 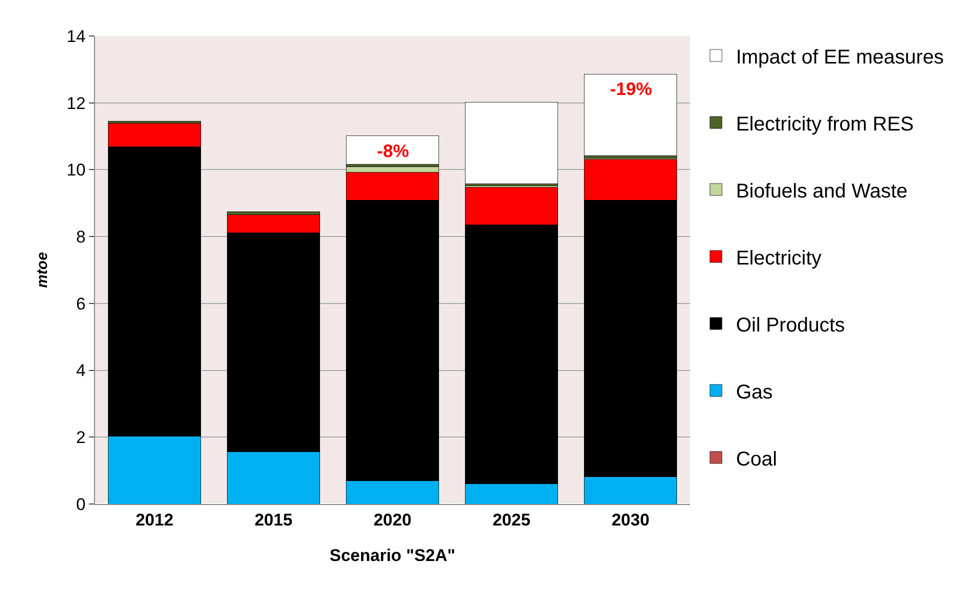 What do you see at coordinates (155, 520) in the screenshot?
I see `x-tick-label: 2012` at bounding box center [155, 520].